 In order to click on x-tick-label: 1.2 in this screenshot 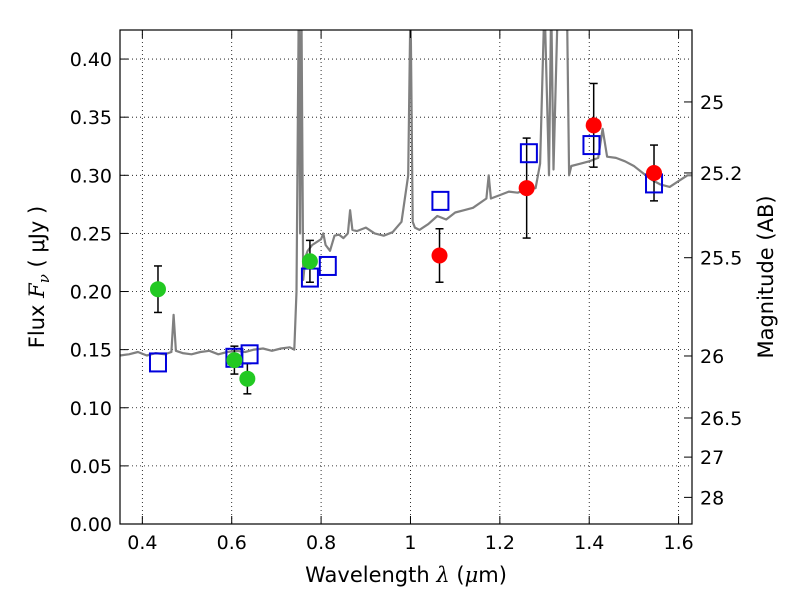, I will do `click(500, 543)`.